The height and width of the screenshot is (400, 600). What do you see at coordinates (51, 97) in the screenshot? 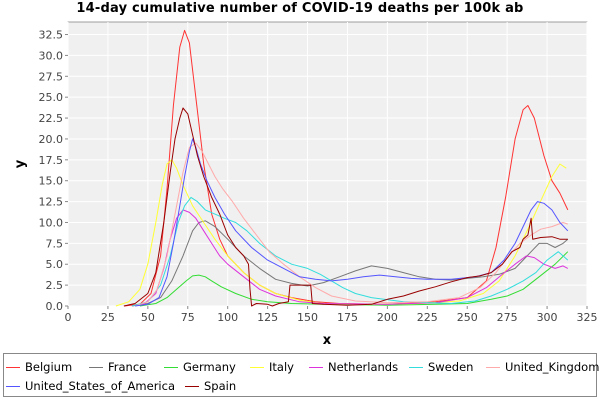
I see `y-tick-label: 25.0` at bounding box center [51, 97].